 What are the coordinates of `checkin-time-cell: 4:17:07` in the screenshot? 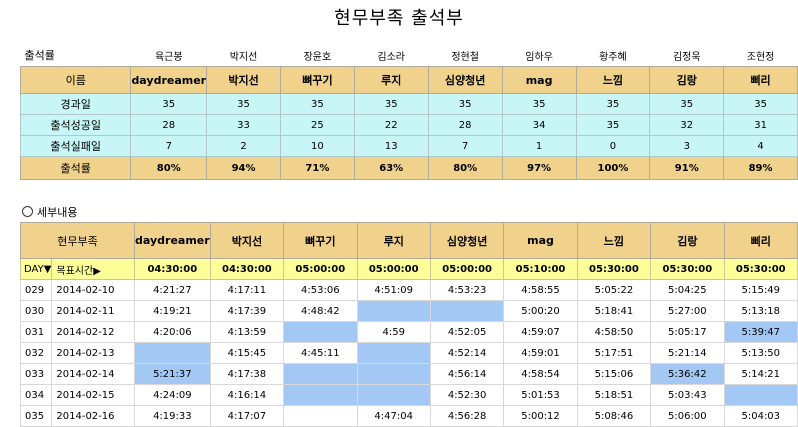 It's located at (247, 416).